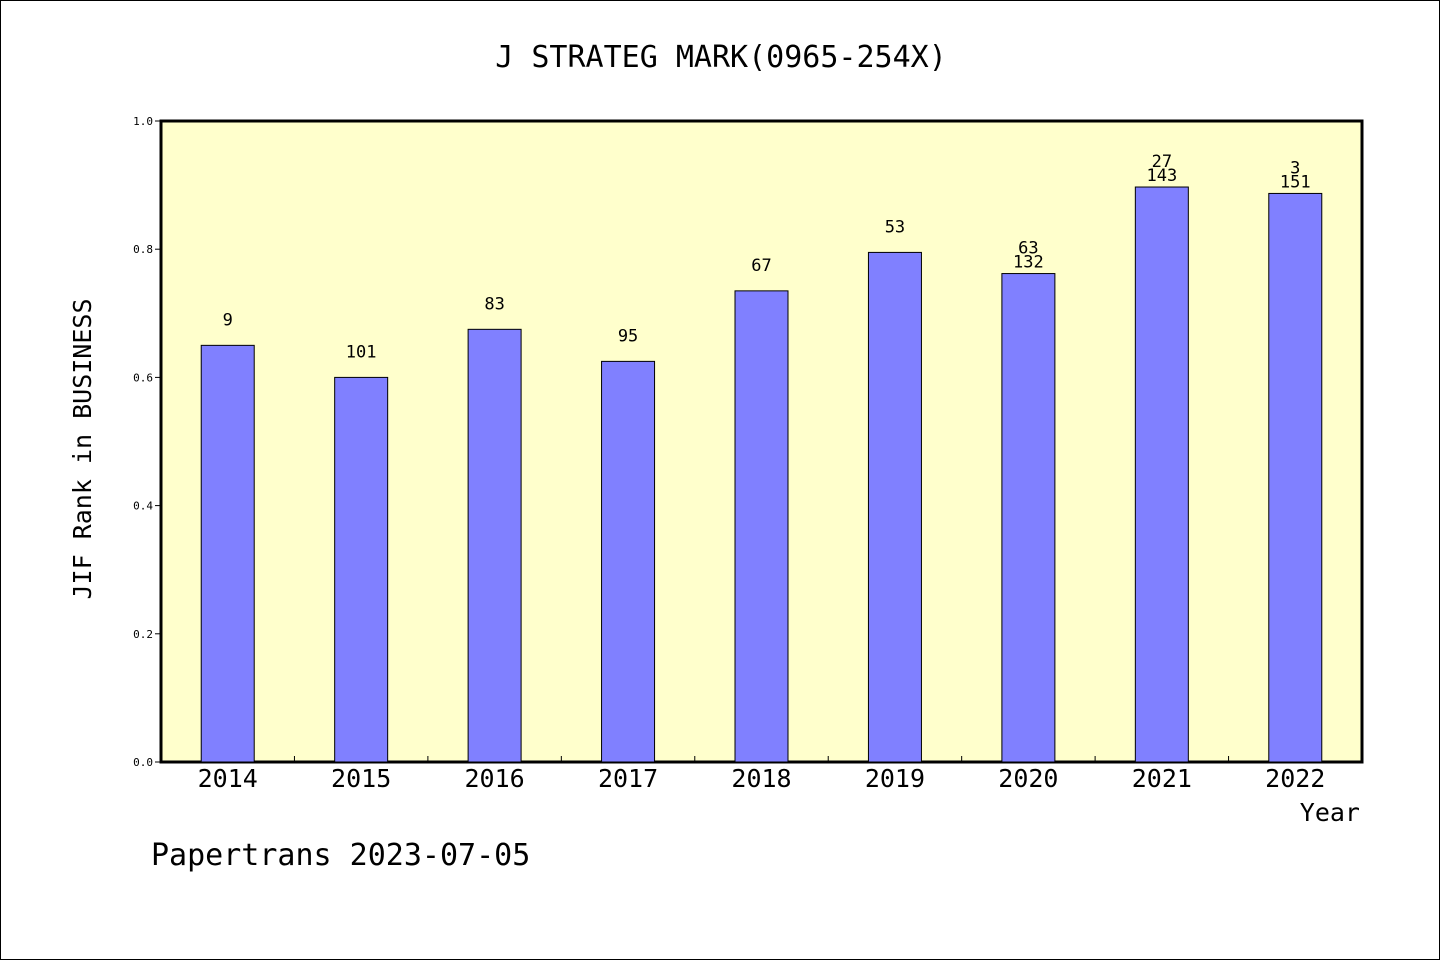  Describe the element at coordinates (143, 249) in the screenshot. I see `y-tick-label: 0.8` at that location.